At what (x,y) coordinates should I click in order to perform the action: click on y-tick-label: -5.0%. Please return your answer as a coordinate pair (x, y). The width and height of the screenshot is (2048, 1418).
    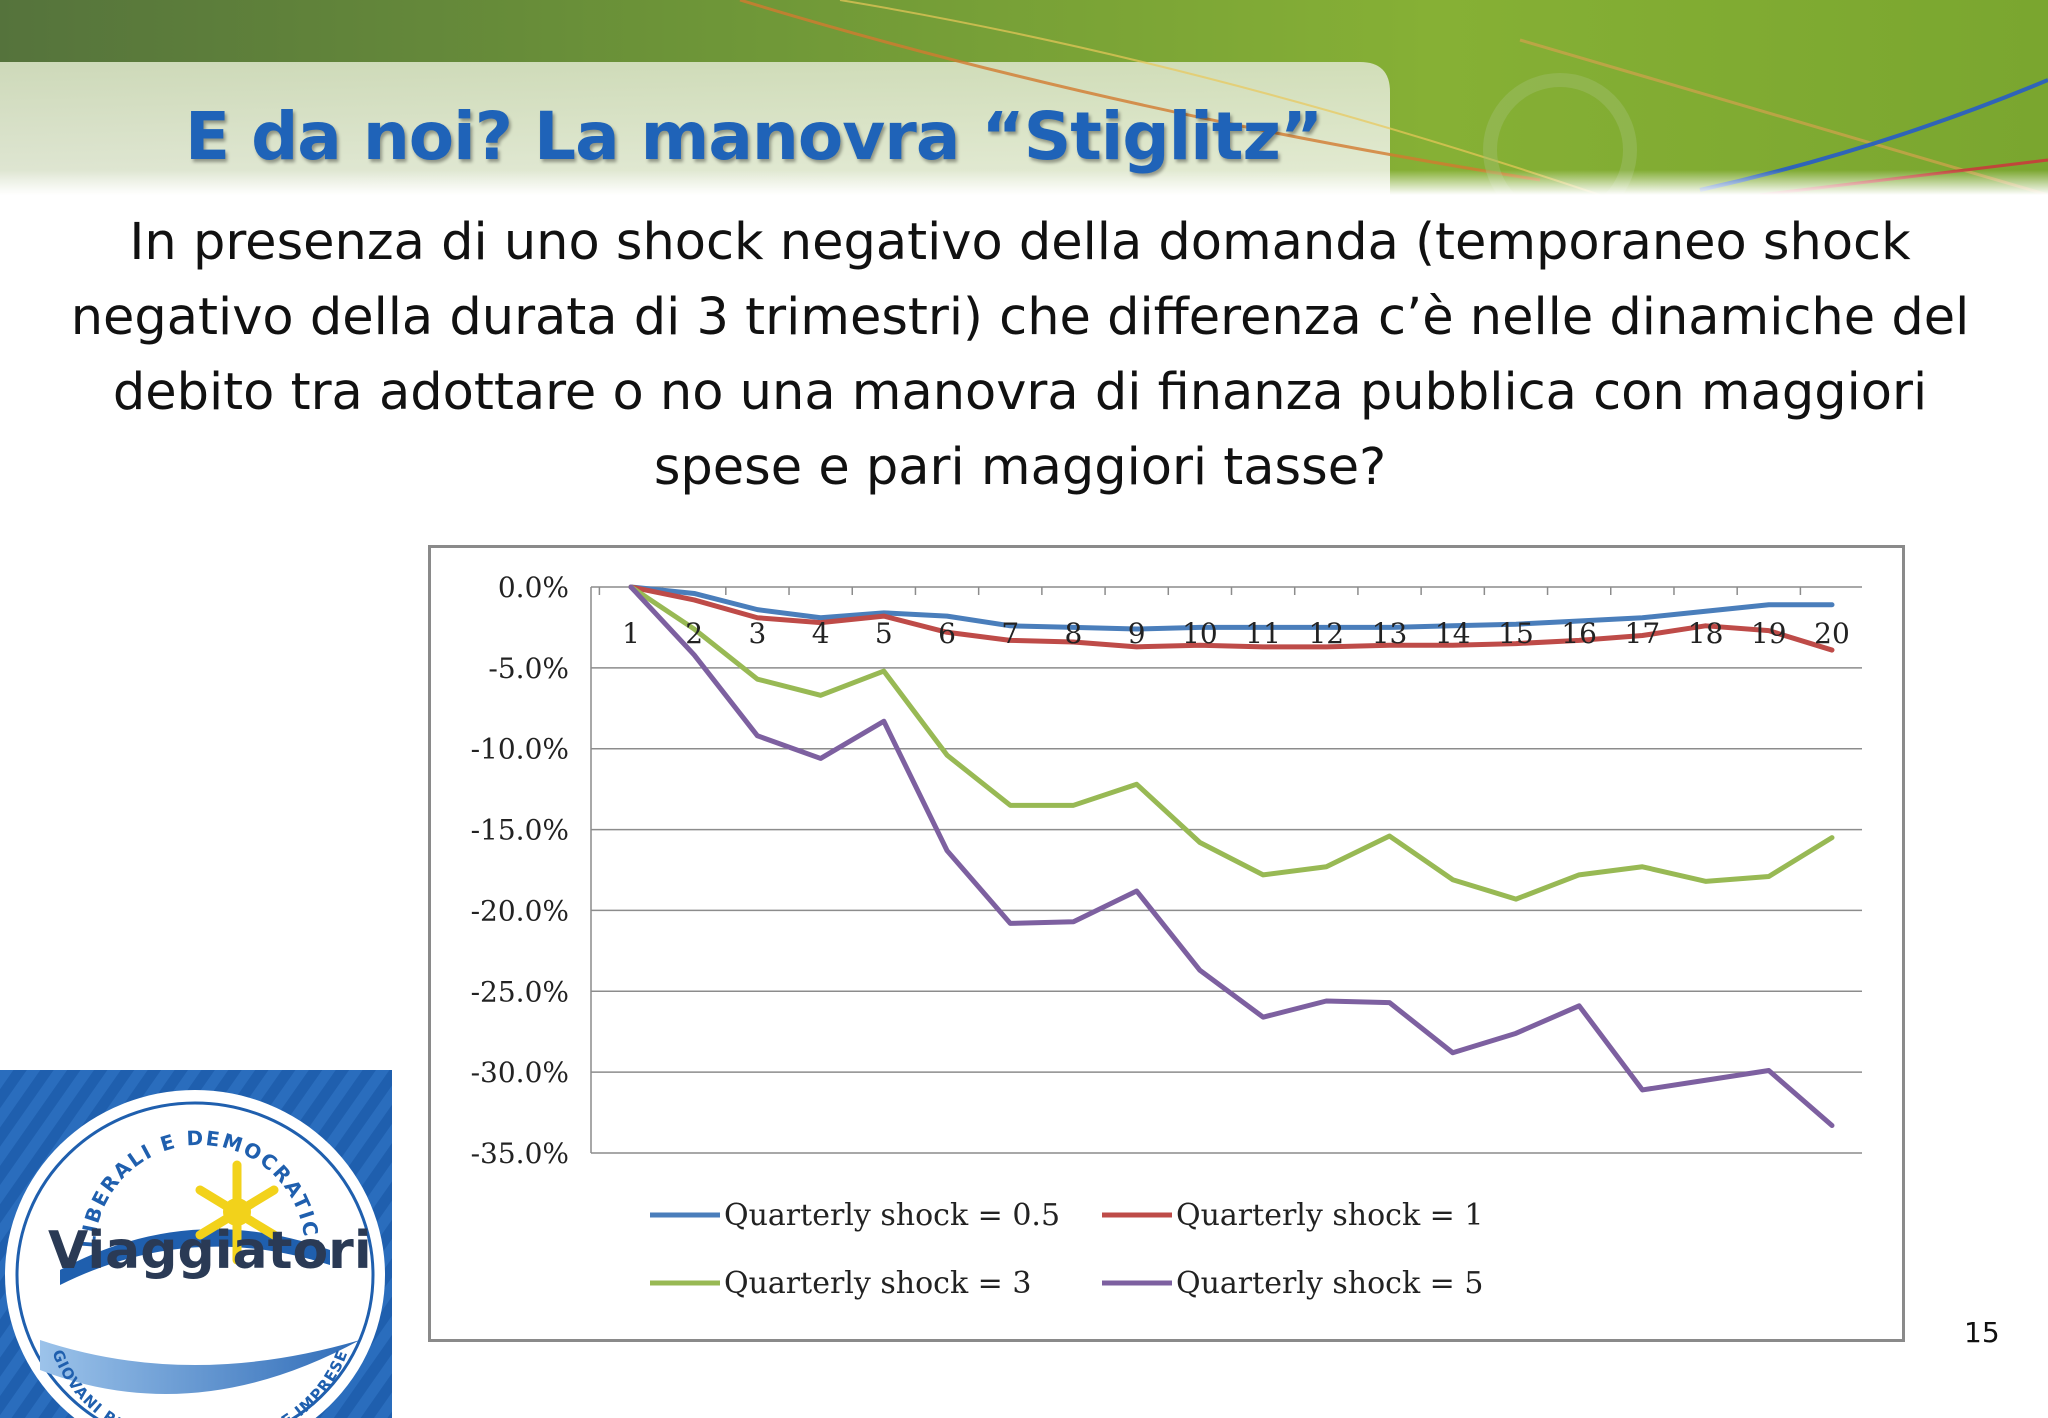
    Looking at the image, I should click on (528, 668).